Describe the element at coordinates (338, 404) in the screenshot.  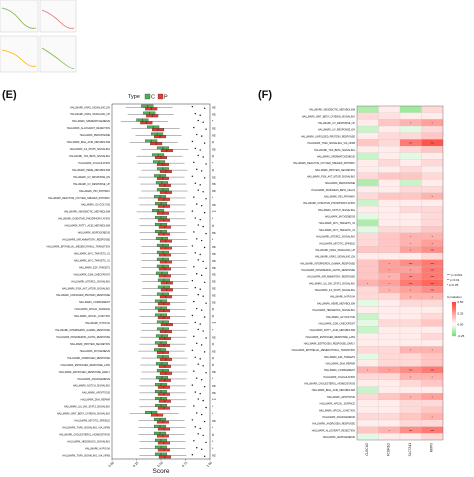
I see `heatmap-row-label: HALLMARK_APICAL_SURFACE` at that location.